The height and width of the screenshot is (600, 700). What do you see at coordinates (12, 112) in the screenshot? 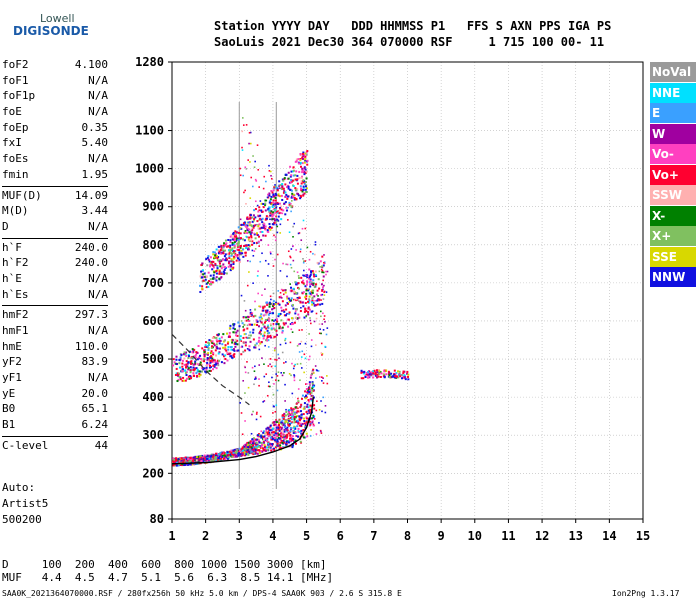
I see `param-key: foE` at bounding box center [12, 112].